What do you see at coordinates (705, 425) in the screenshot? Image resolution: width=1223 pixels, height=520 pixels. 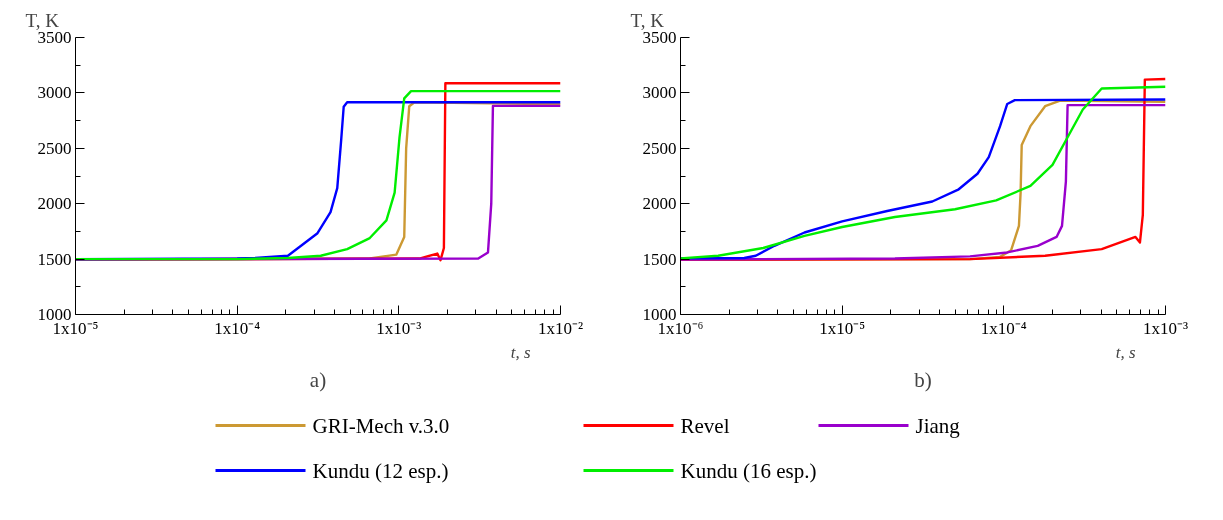 I see `legend-label: Revel` at bounding box center [705, 425].